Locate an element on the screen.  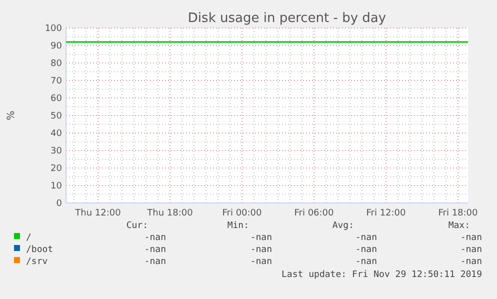
x-tick-label: Fri 12:00 is located at coordinates (386, 213).